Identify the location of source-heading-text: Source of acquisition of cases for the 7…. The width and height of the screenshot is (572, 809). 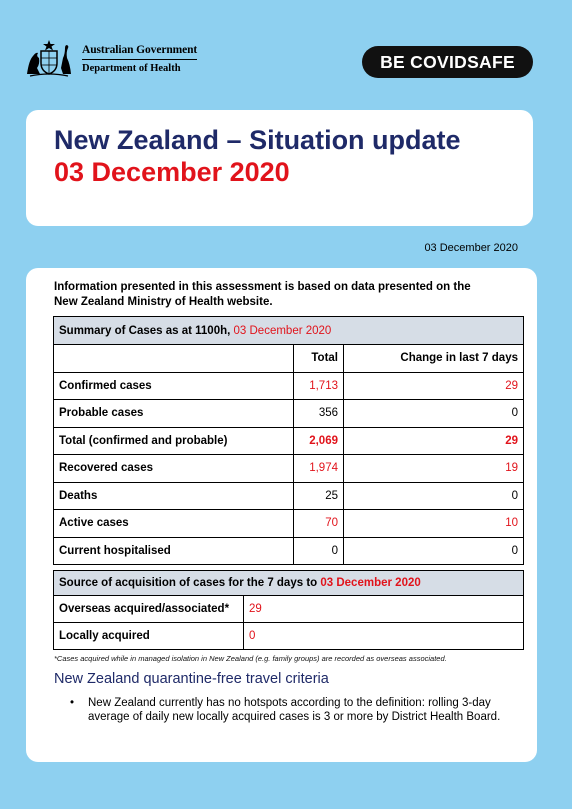
(190, 583).